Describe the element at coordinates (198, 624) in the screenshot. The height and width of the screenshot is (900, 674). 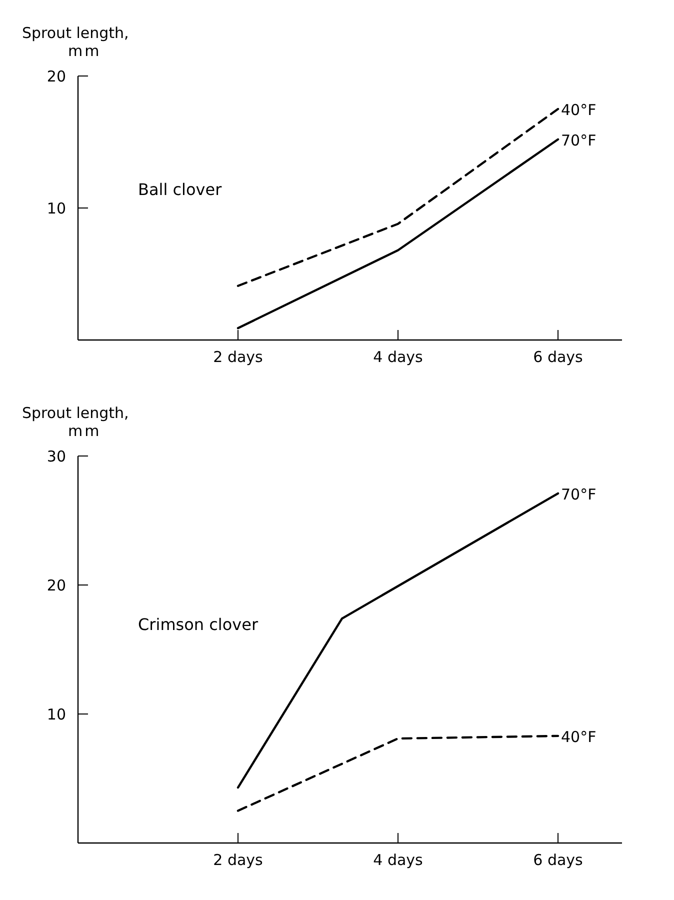
I see `text: Crimson clover` at that location.